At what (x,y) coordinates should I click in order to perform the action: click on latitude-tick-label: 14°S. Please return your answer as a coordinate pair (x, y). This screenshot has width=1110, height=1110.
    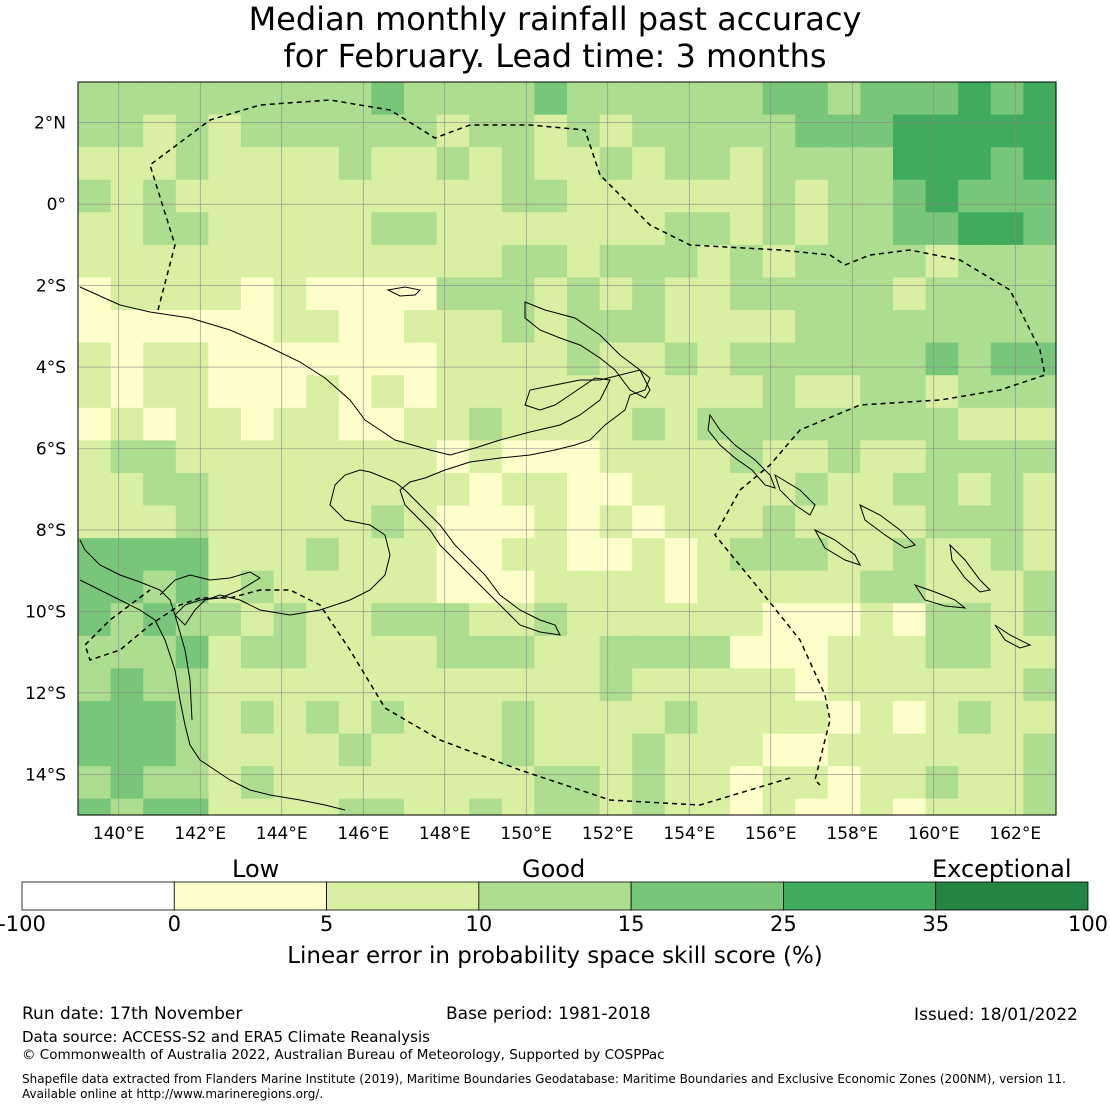
    Looking at the image, I should click on (45, 775).